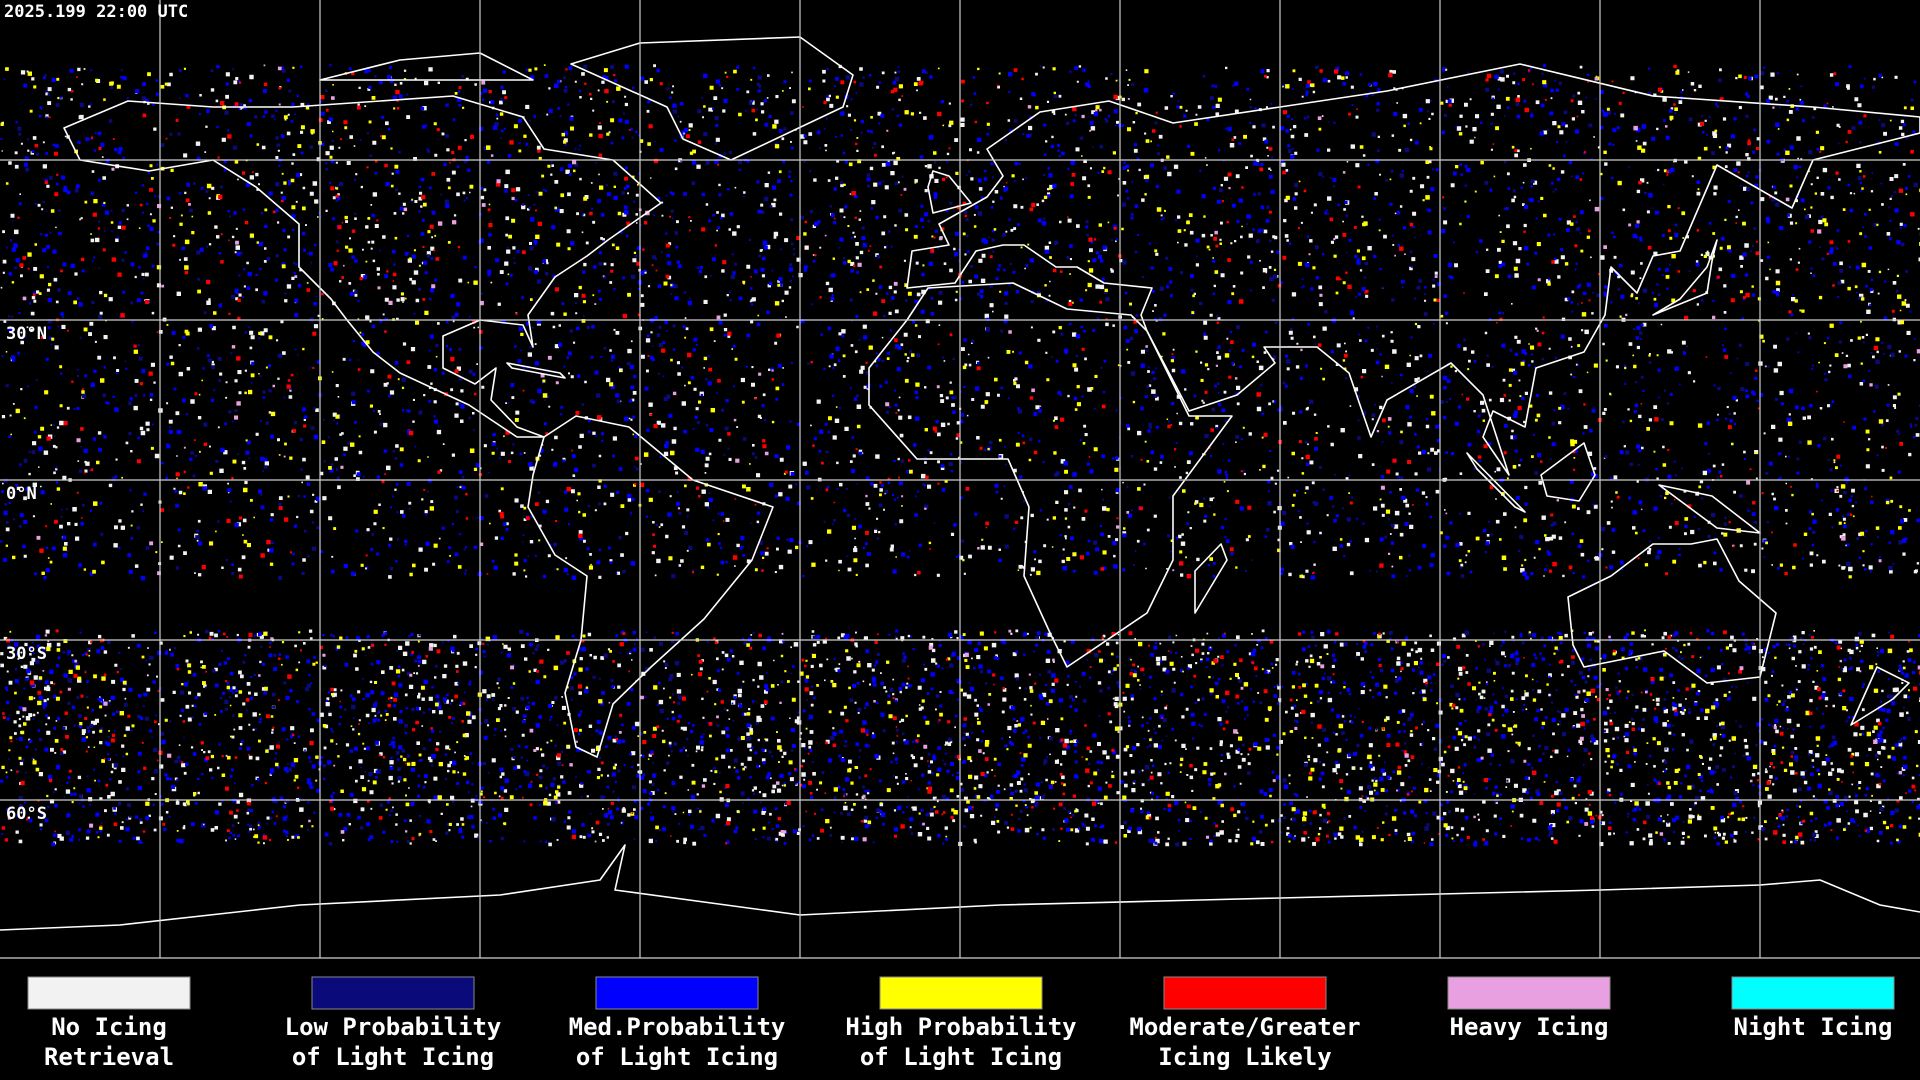 This screenshot has height=1080, width=1920. What do you see at coordinates (1211, 578) in the screenshot?
I see `madagascar` at bounding box center [1211, 578].